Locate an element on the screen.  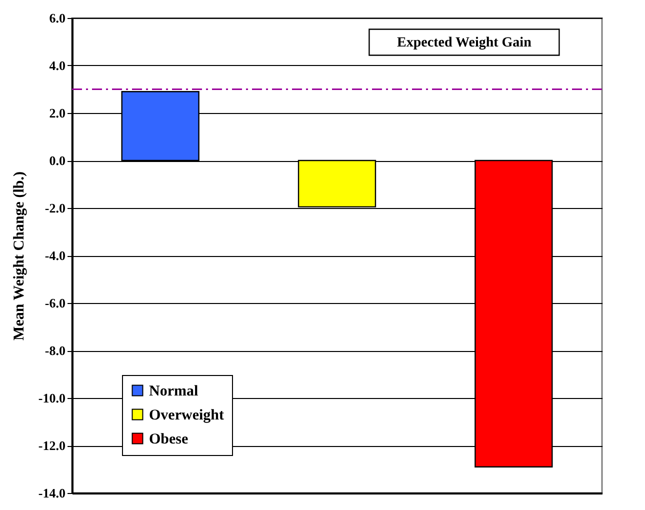
y-tick-label: 4.0 is located at coordinates (57, 65).